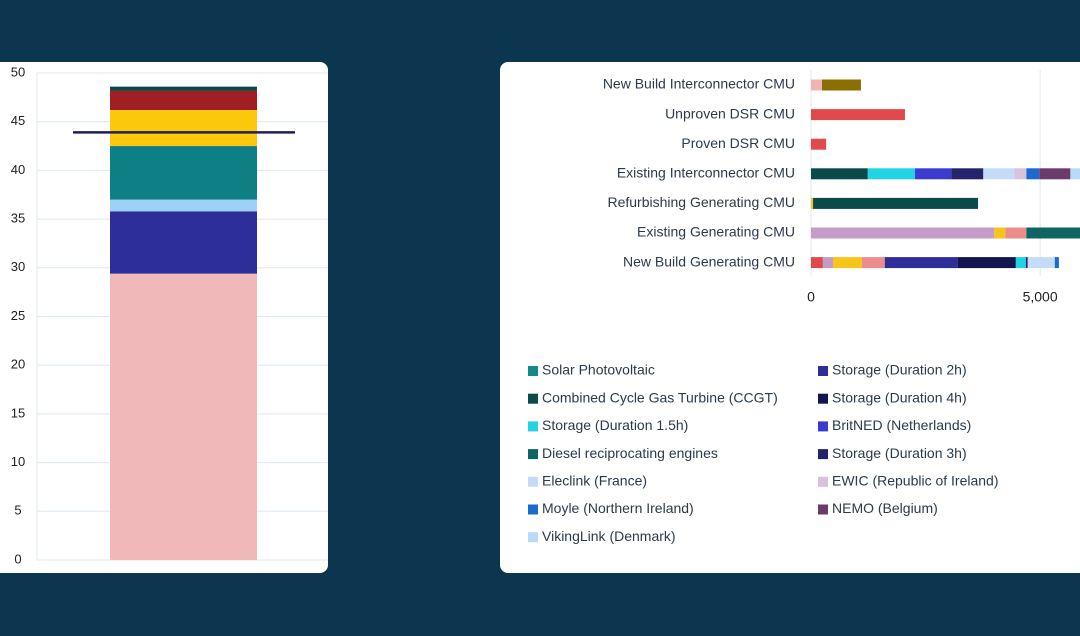 The height and width of the screenshot is (636, 1080). What do you see at coordinates (901, 425) in the screenshot?
I see `legend-label: BritNED (Netherlands)` at bounding box center [901, 425].